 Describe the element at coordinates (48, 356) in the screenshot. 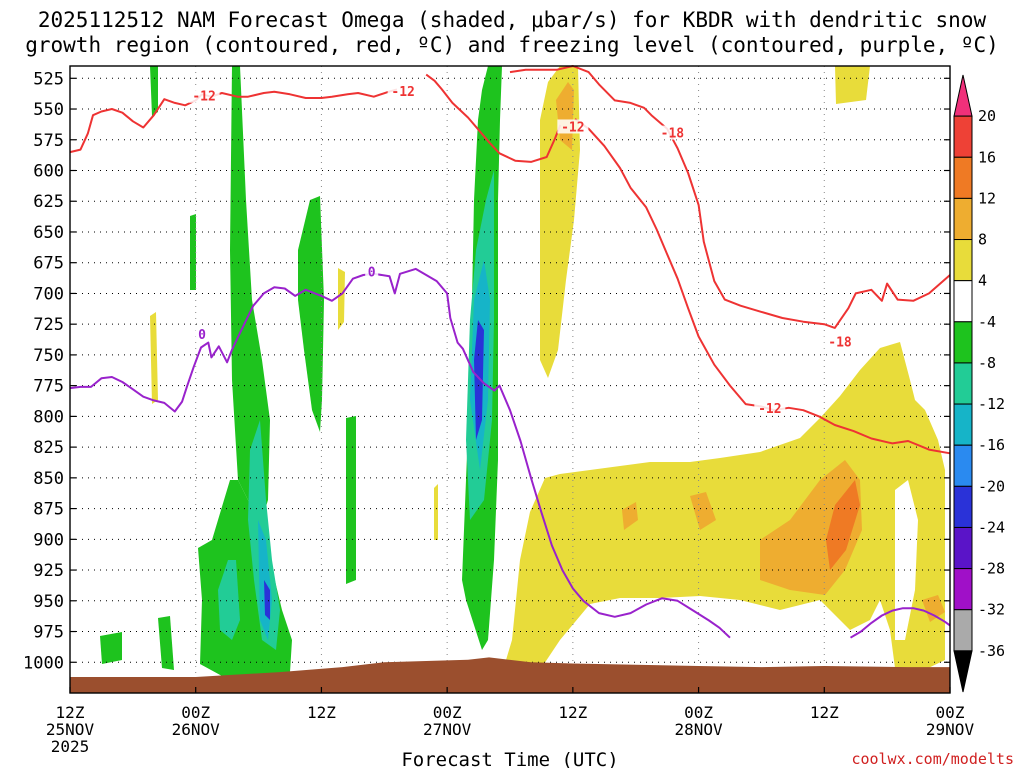

I see `y-tick-label: 750` at that location.